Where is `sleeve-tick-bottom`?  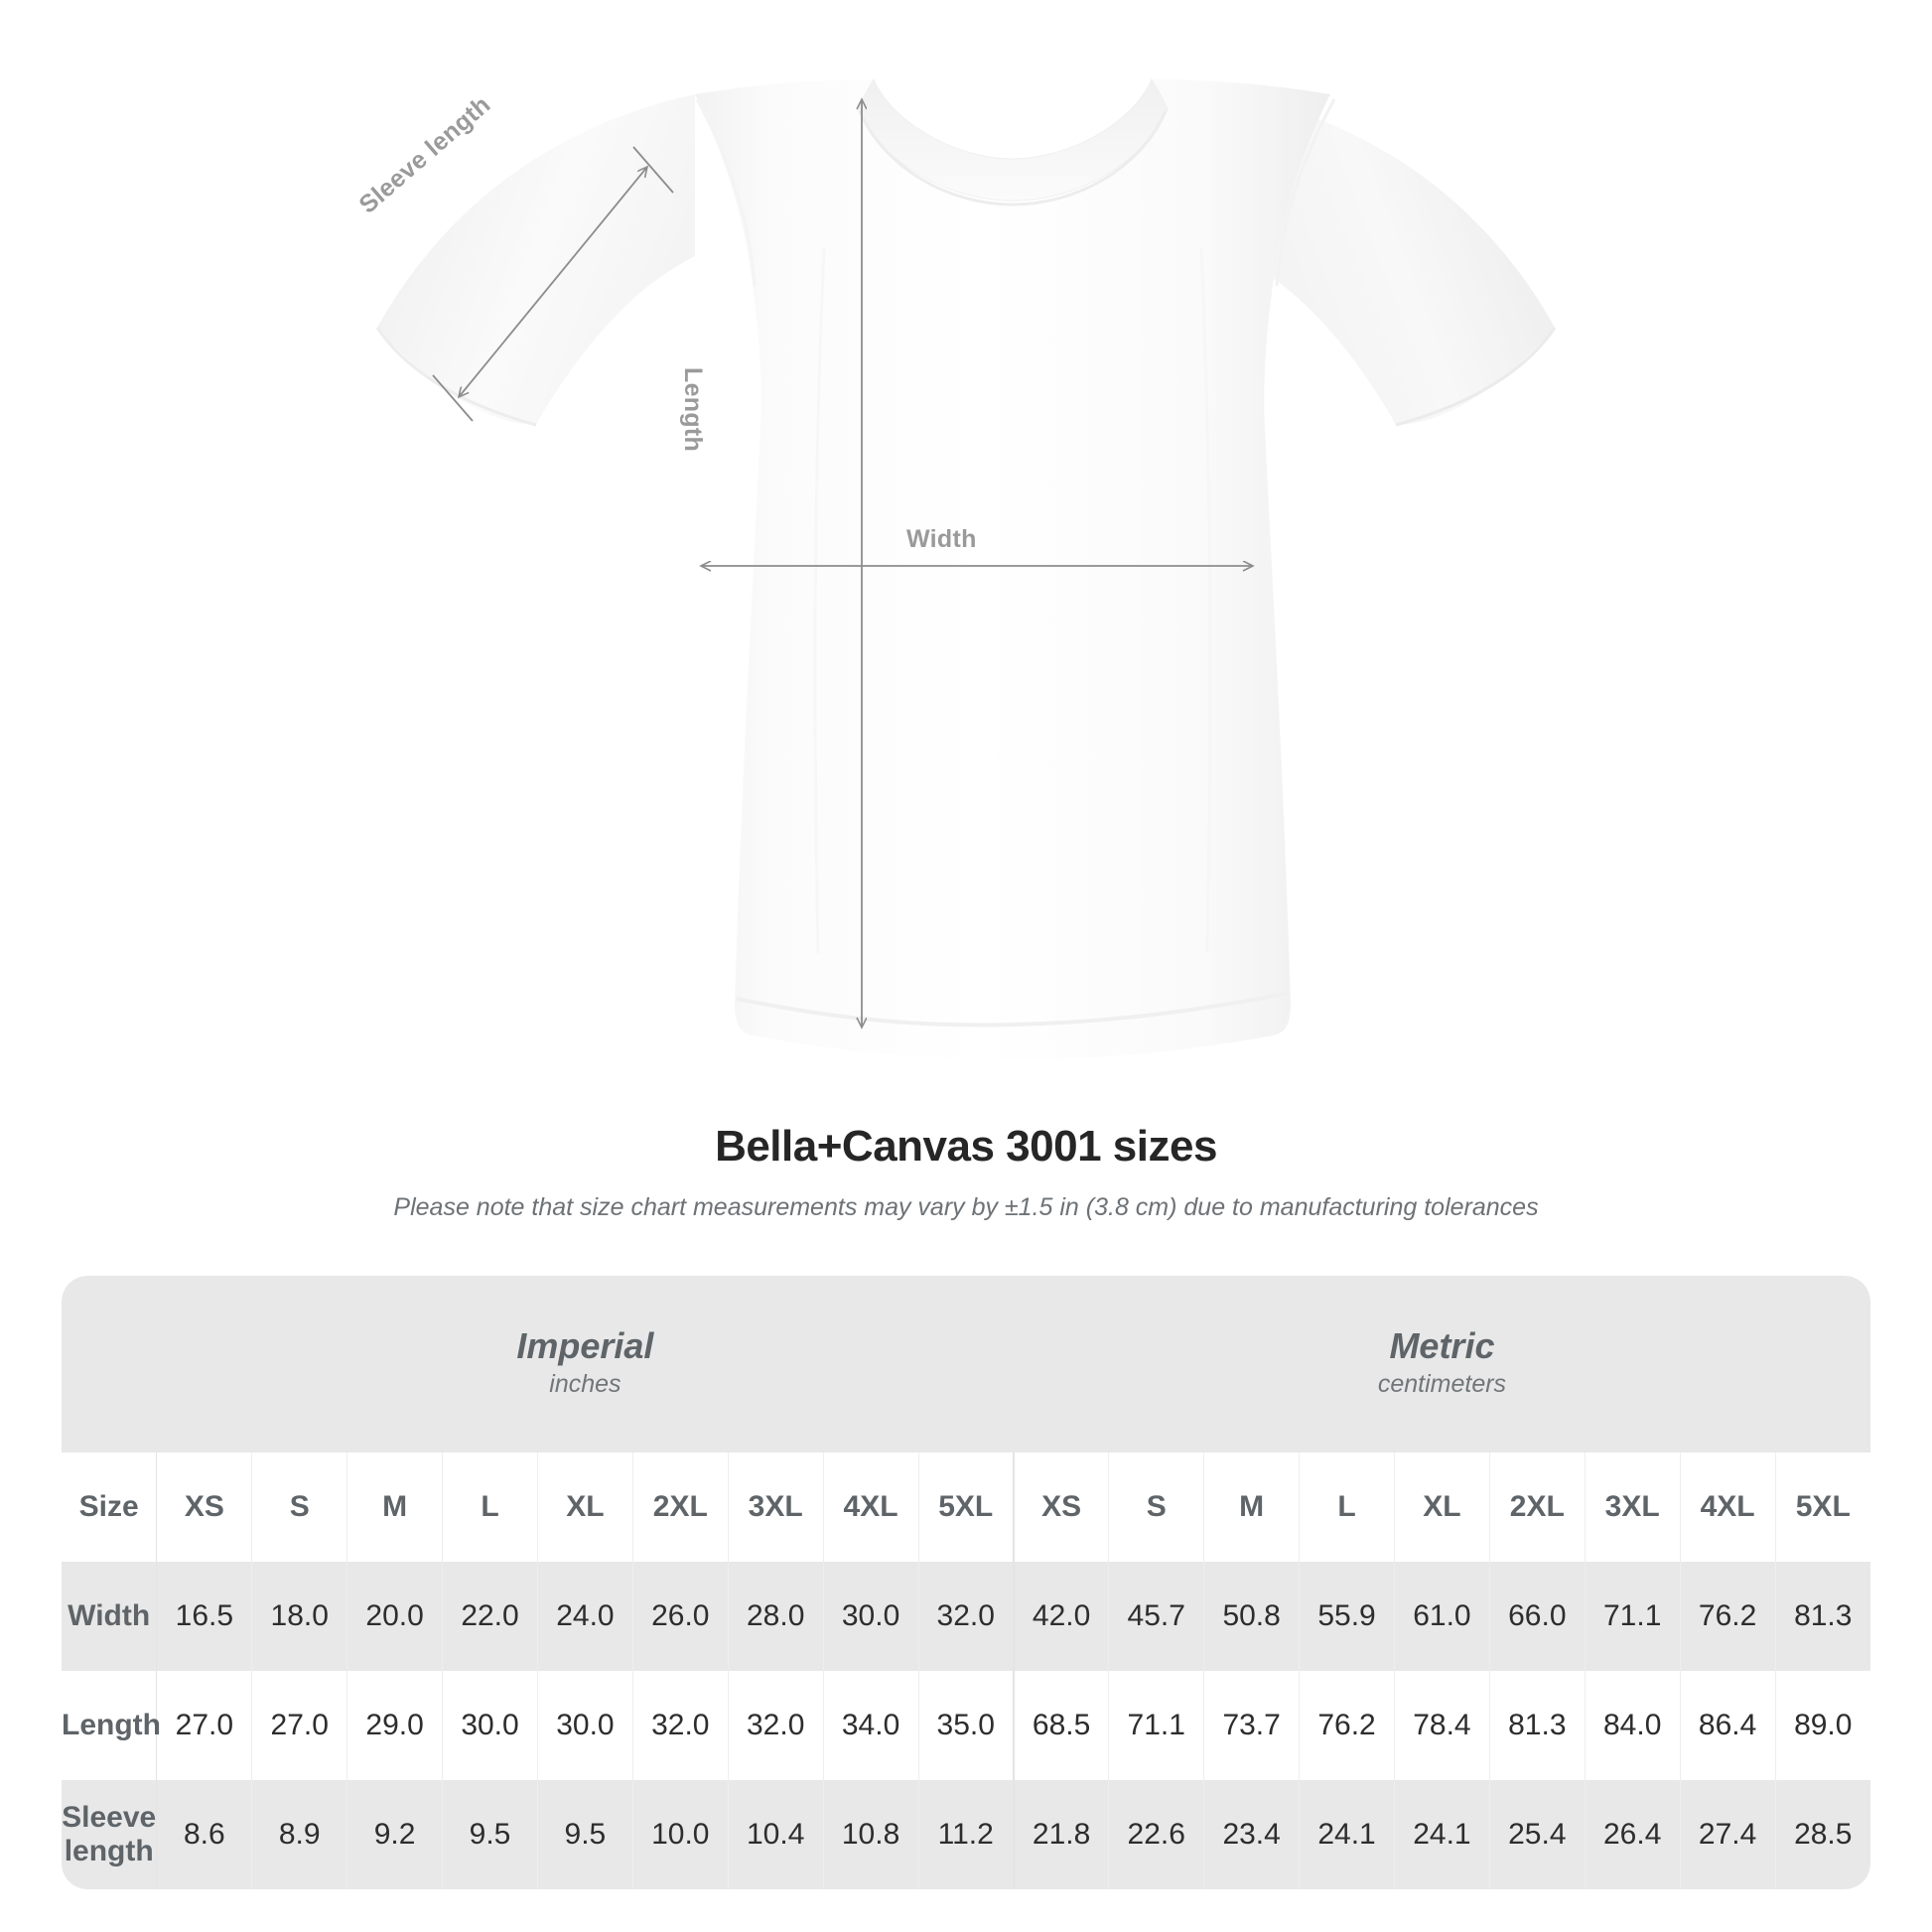 sleeve-tick-bottom is located at coordinates (453, 398).